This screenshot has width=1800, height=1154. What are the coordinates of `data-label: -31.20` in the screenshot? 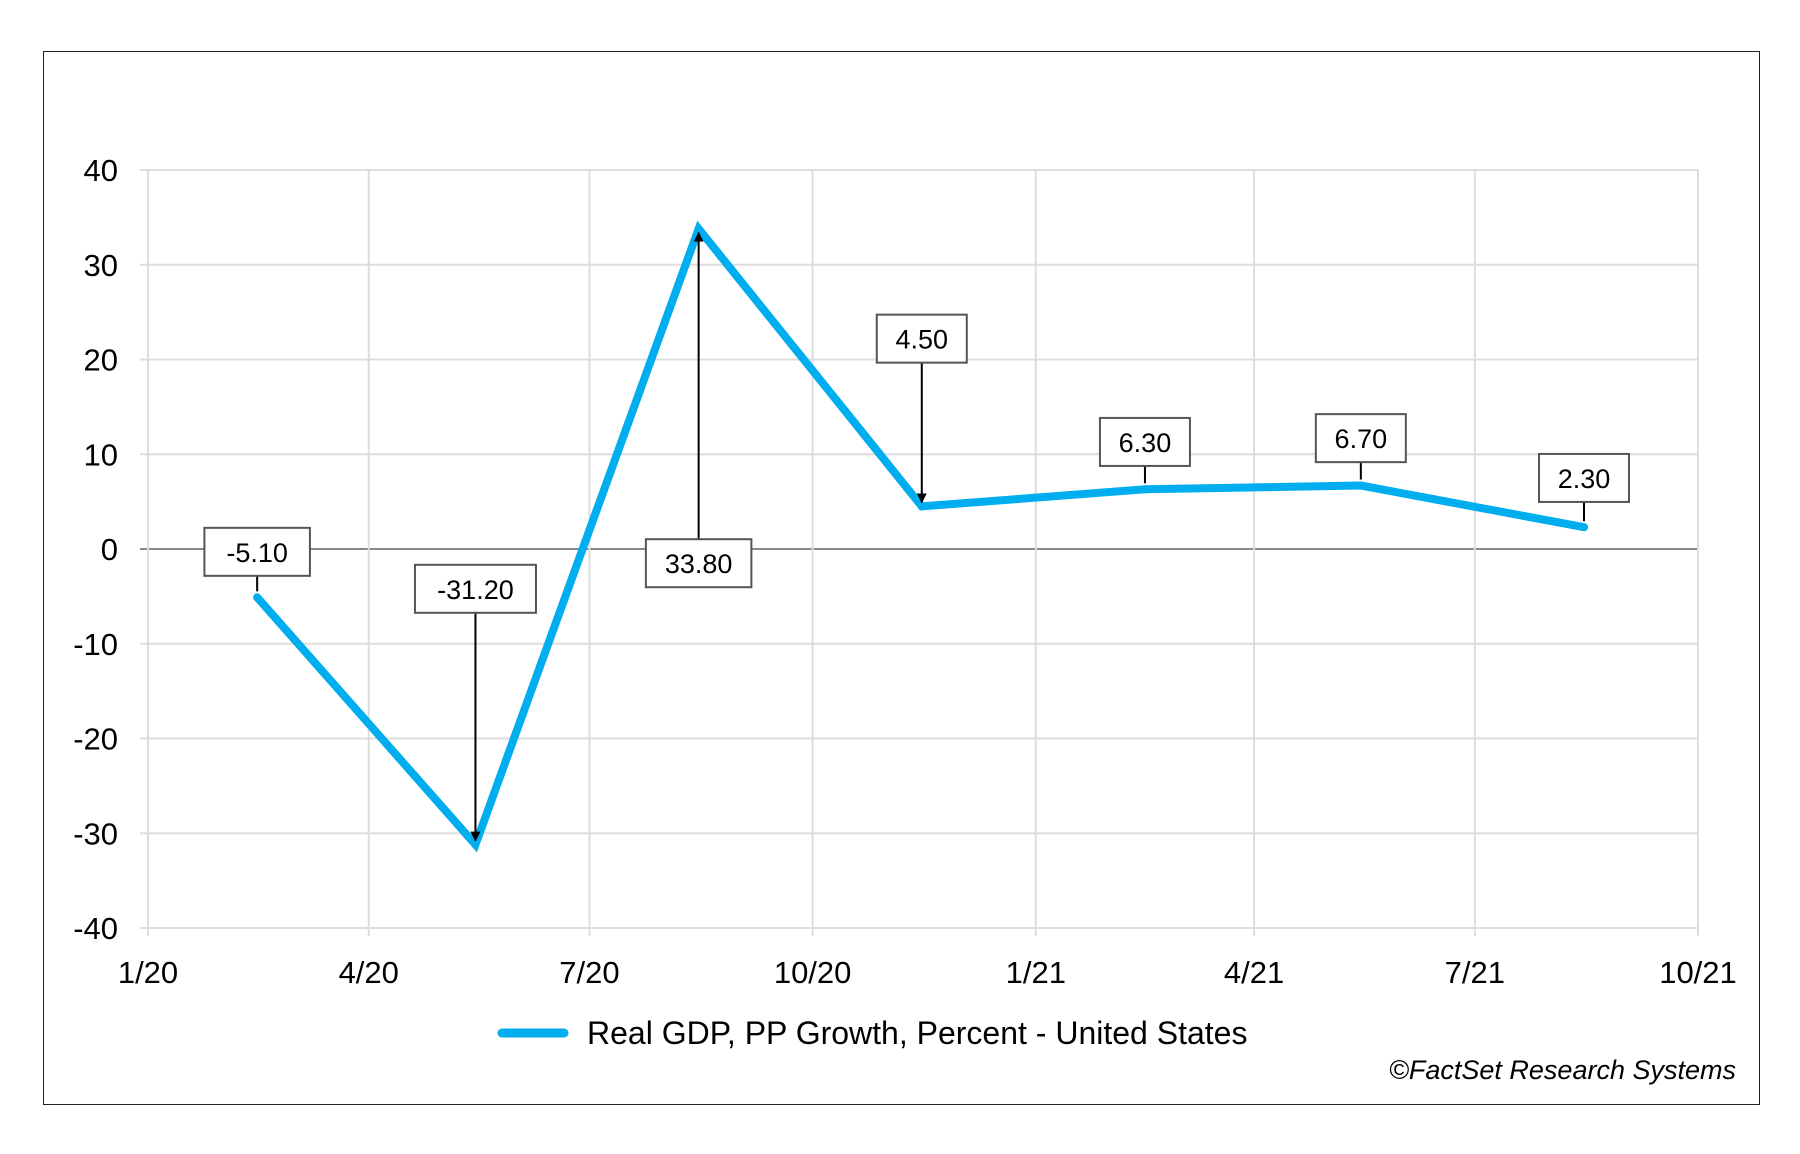 It's located at (475, 590).